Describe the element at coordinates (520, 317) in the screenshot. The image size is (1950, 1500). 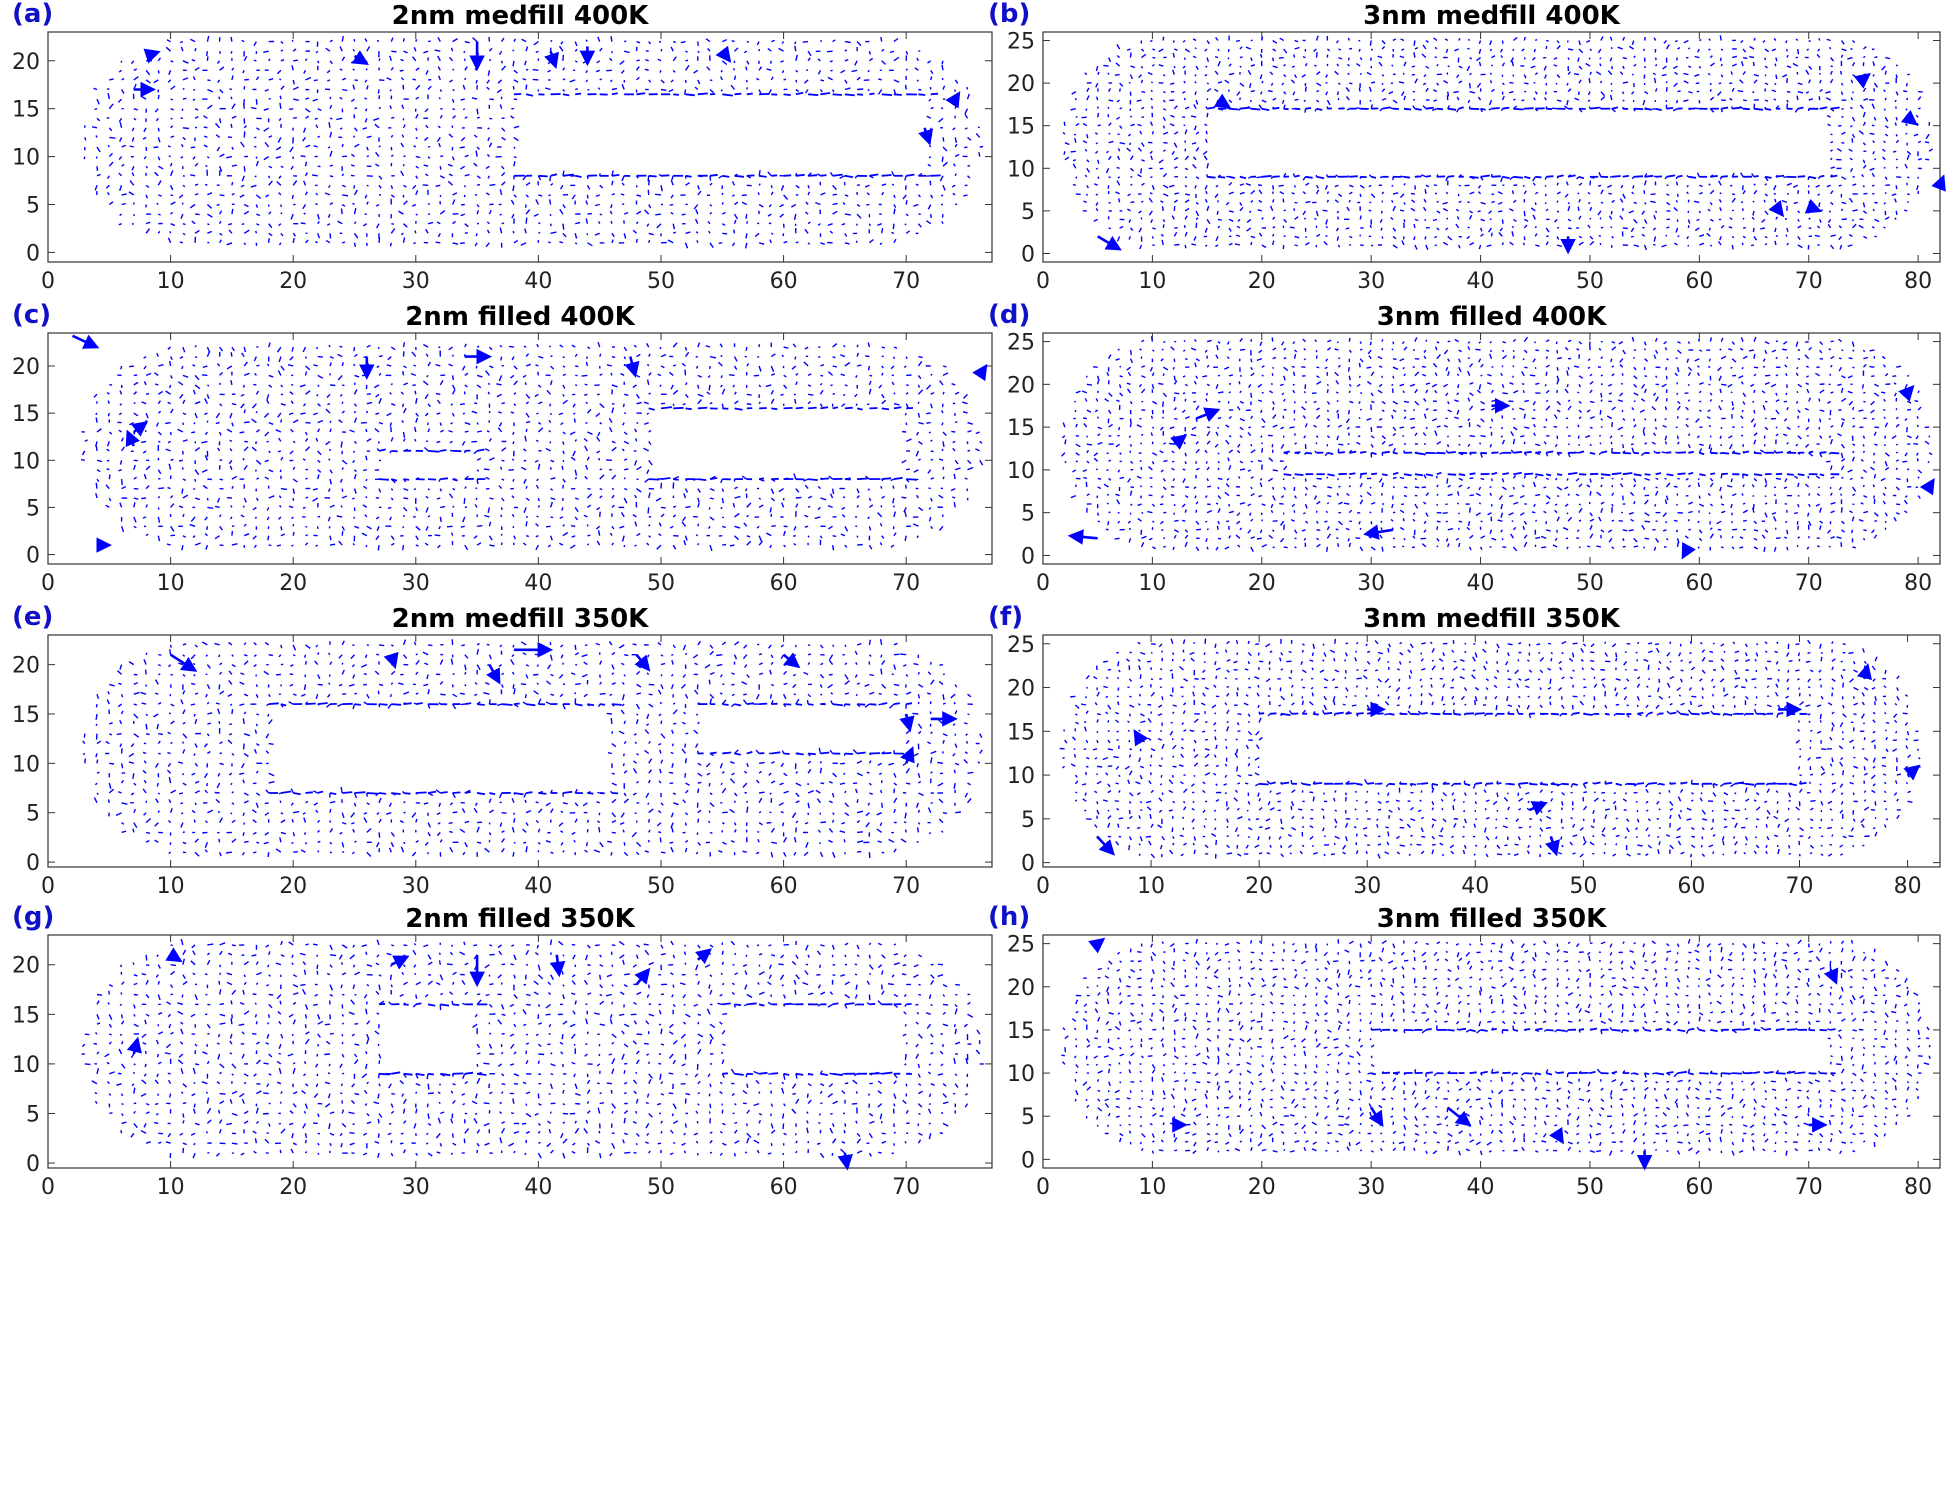
I see `panel-title: 2nm filled 400K` at that location.